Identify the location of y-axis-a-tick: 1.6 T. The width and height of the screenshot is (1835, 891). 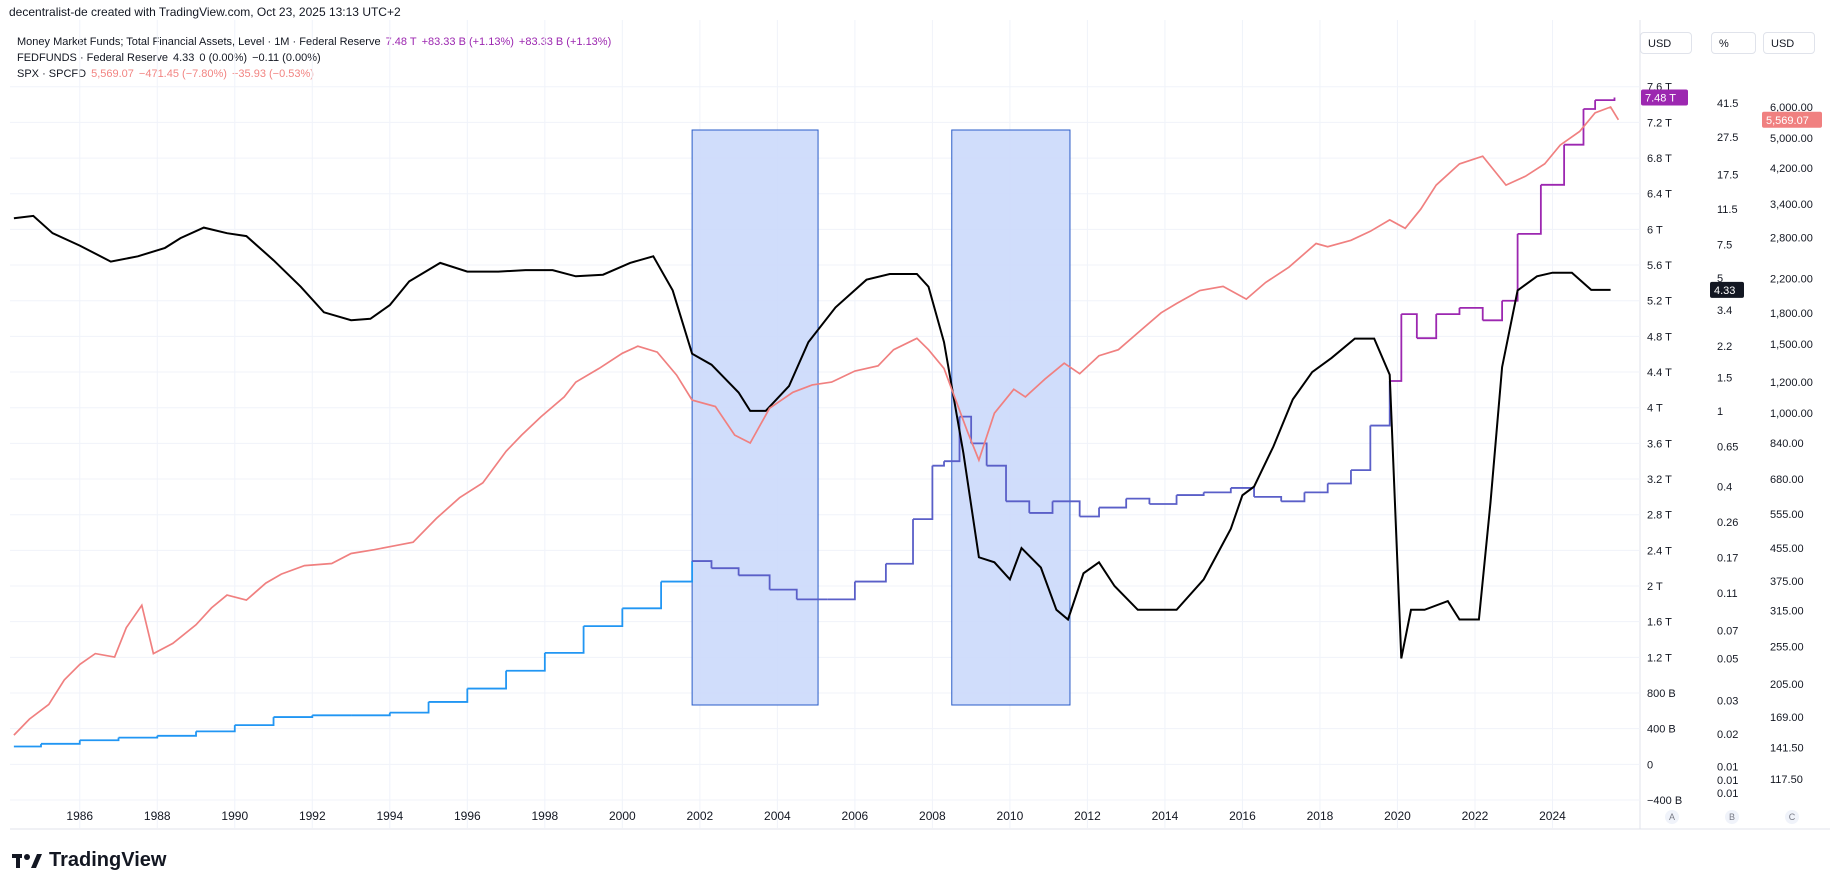
(1659, 623).